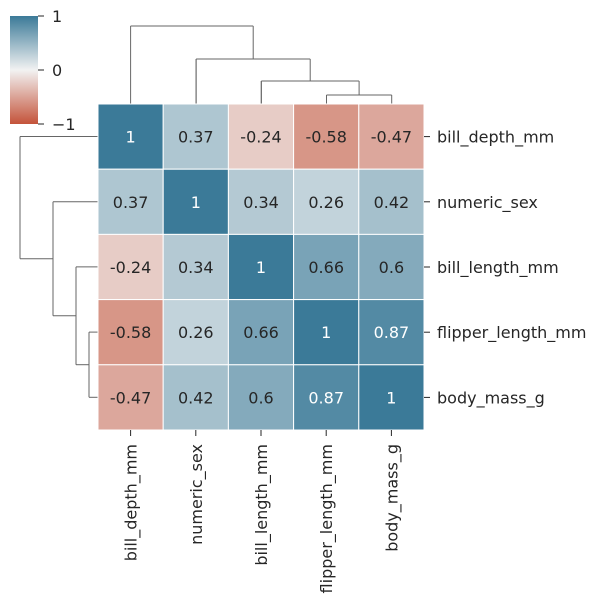 The image size is (590, 596). What do you see at coordinates (392, 498) in the screenshot?
I see `column-label: body_mass_g` at bounding box center [392, 498].